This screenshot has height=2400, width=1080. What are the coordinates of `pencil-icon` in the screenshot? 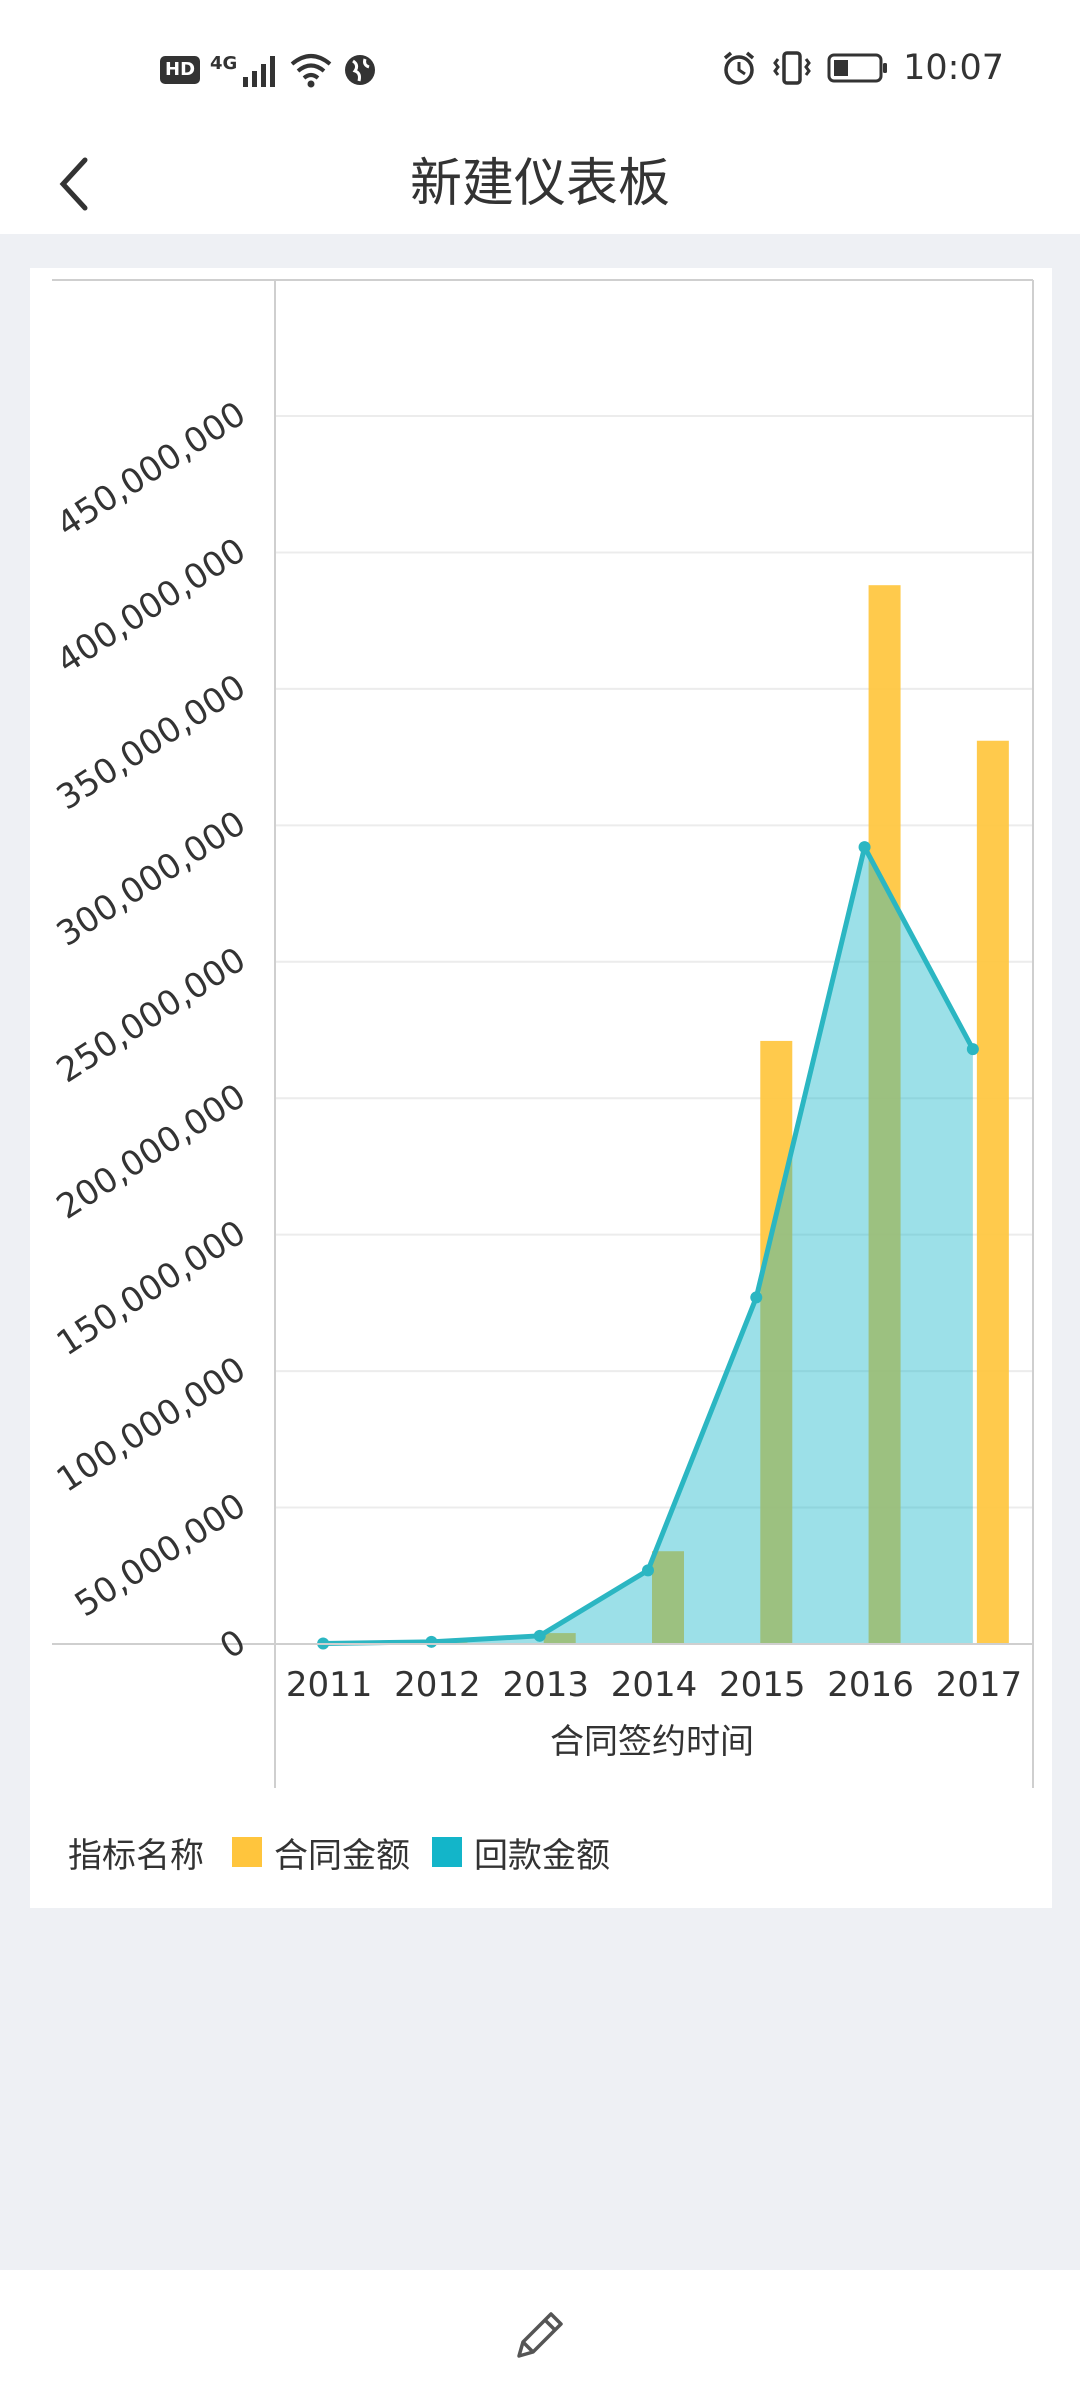 It's located at (540, 2335).